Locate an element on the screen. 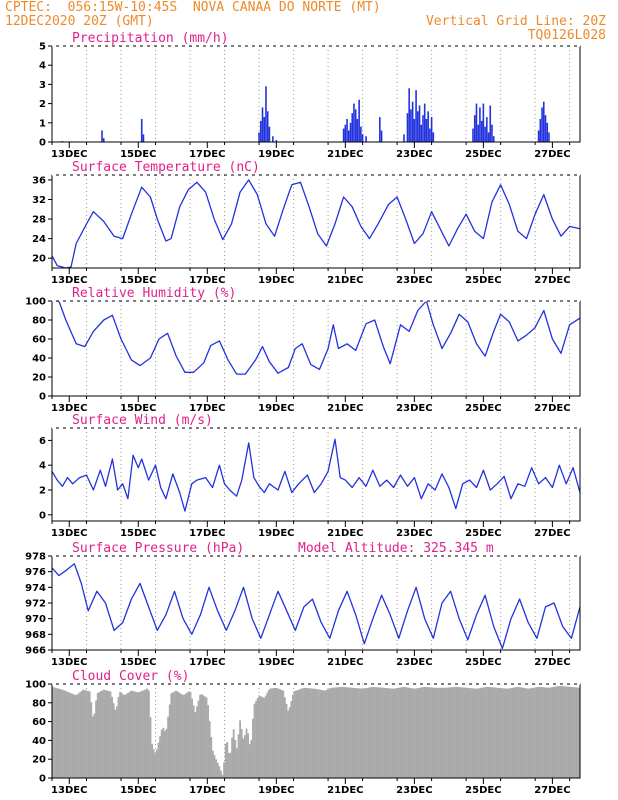 Image resolution: width=618 pixels, height=800 pixels. header-grid-line: Vertical Grid Line: 20Z is located at coordinates (515, 21).